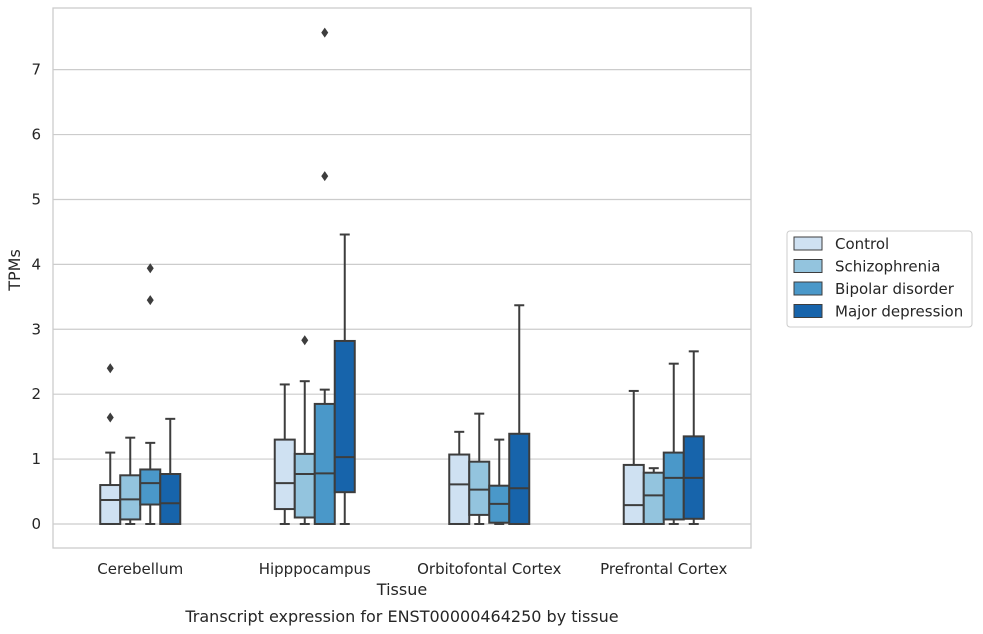 The height and width of the screenshot is (634, 983). I want to click on y-tick-label: 2, so click(36, 394).